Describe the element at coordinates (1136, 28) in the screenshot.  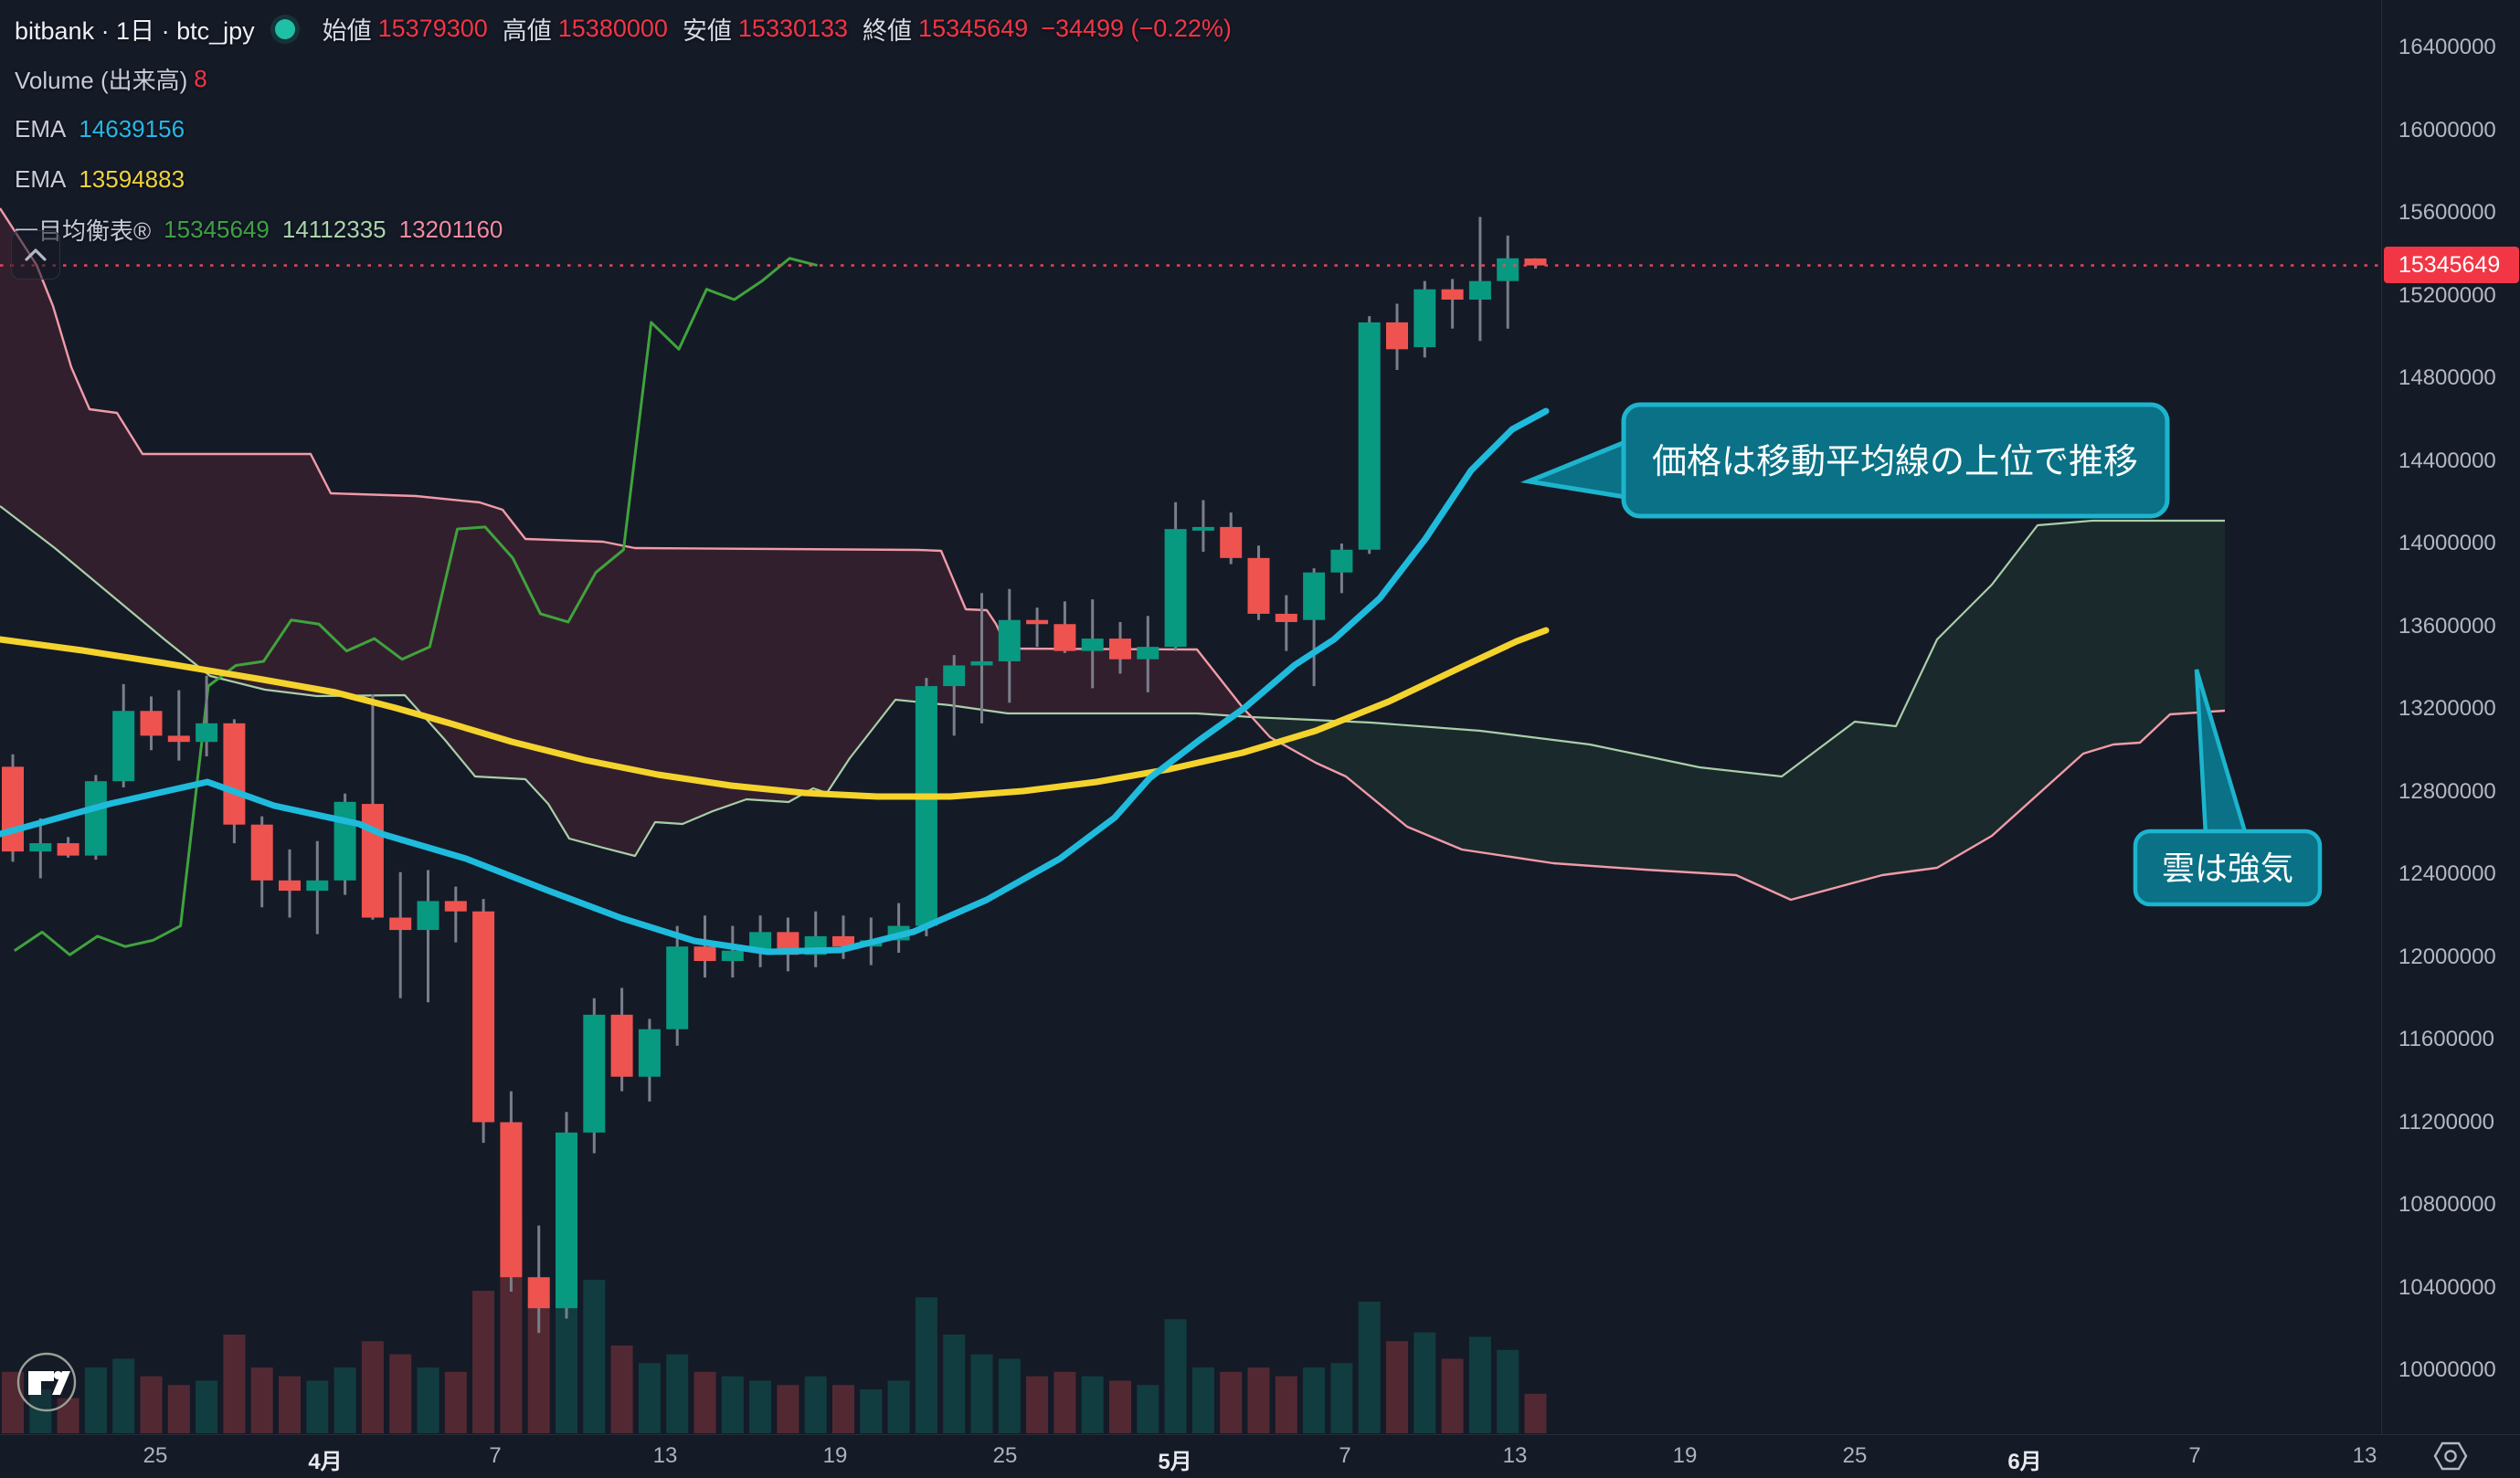
I see `change-value: −34499 (−0.22%)` at that location.